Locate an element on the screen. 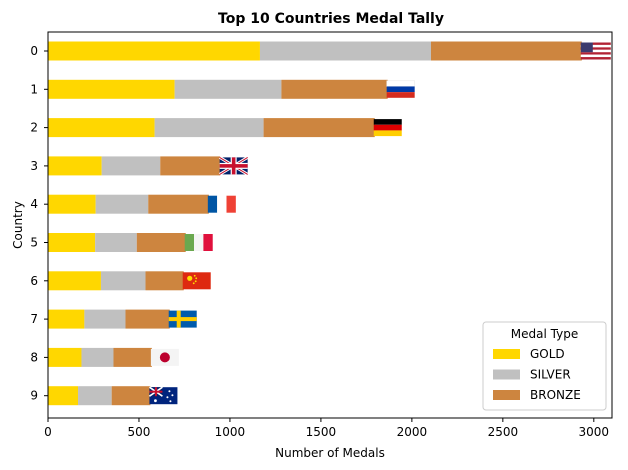 This screenshot has height=470, width=628. legend-title: Medal Type is located at coordinates (544, 334).